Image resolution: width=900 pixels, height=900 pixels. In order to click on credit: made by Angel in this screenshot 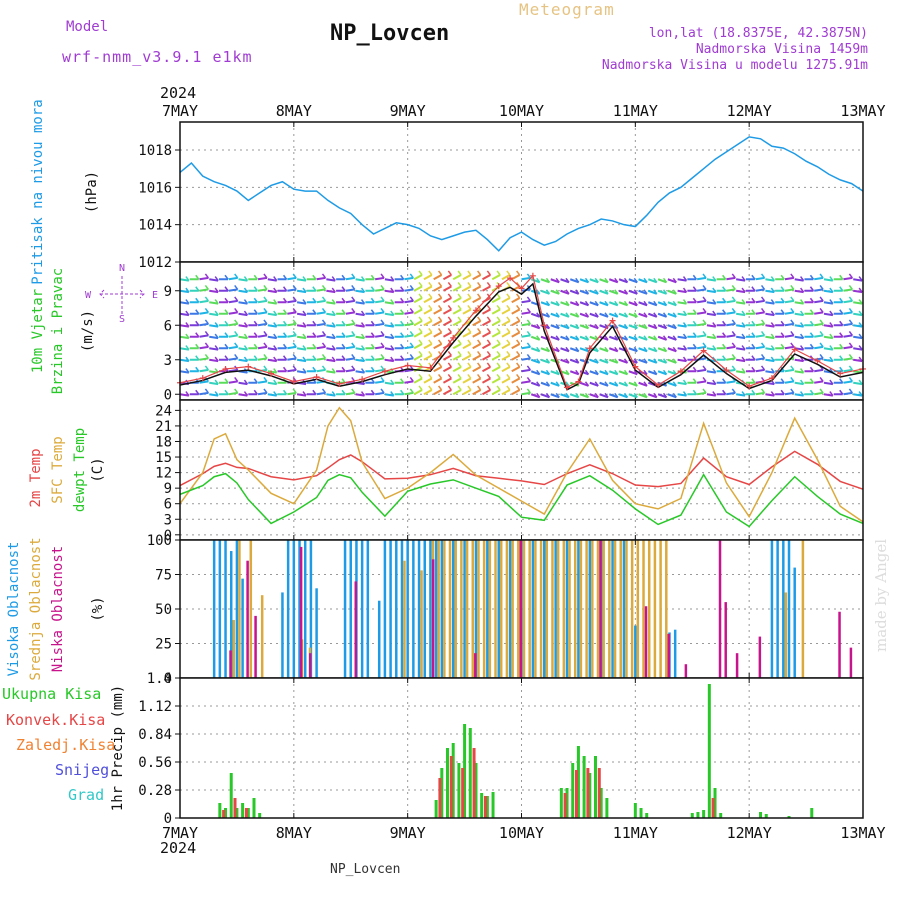, I will do `click(881, 595)`.